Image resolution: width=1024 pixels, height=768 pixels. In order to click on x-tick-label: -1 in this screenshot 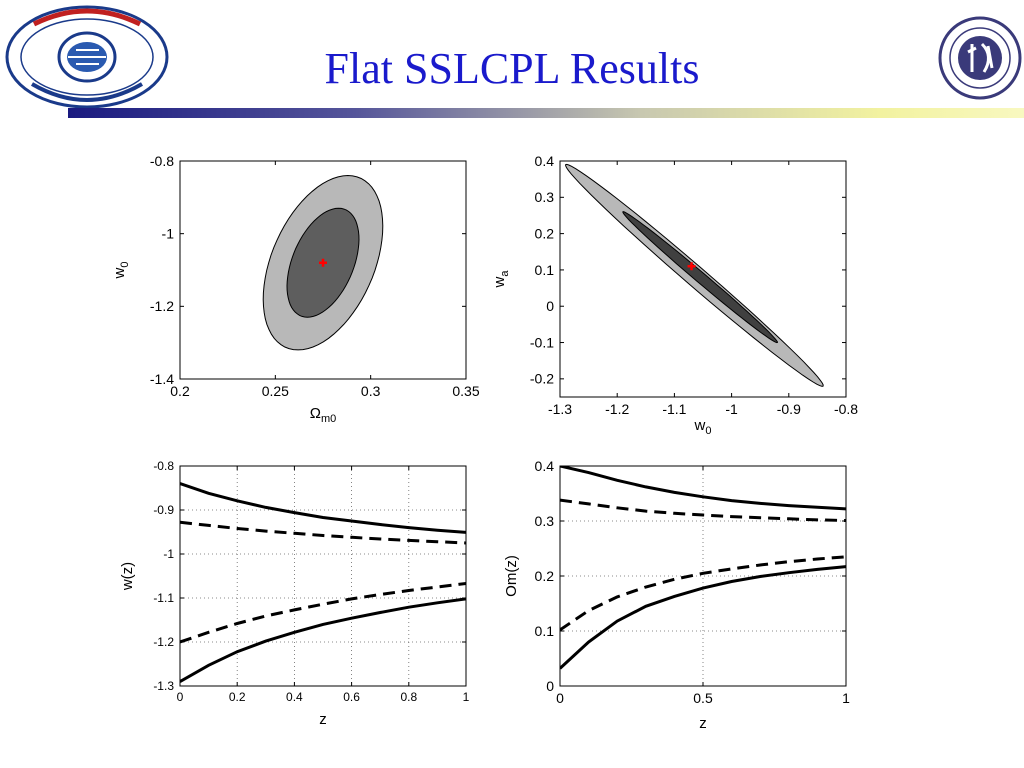, I will do `click(731, 409)`.